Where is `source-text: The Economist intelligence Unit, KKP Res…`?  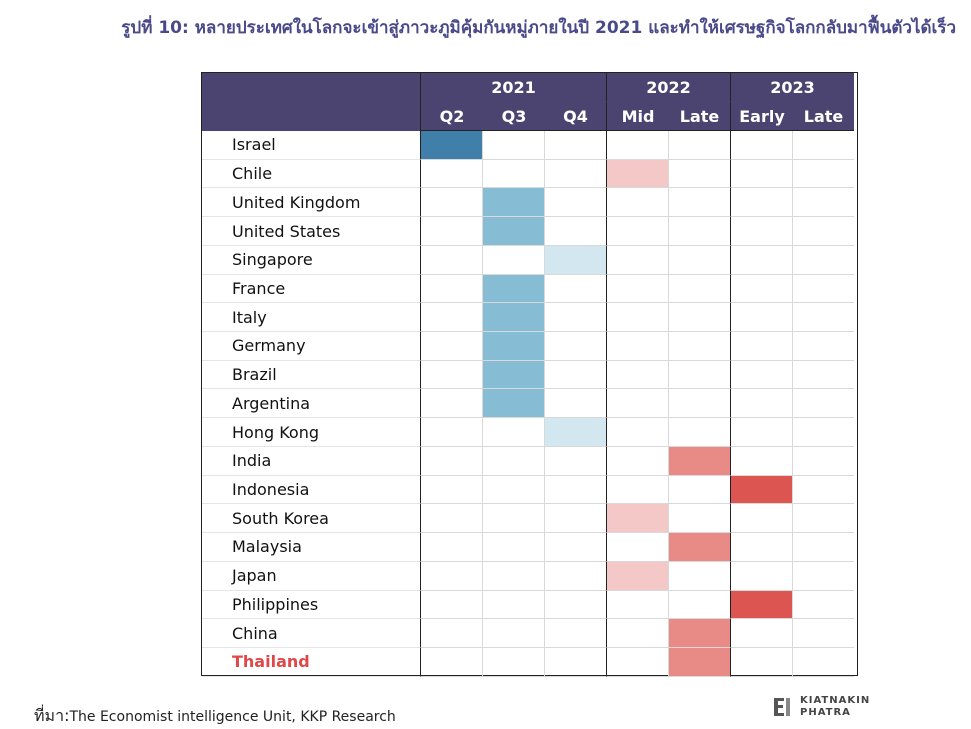 source-text: The Economist intelligence Unit, KKP Res… is located at coordinates (232, 717).